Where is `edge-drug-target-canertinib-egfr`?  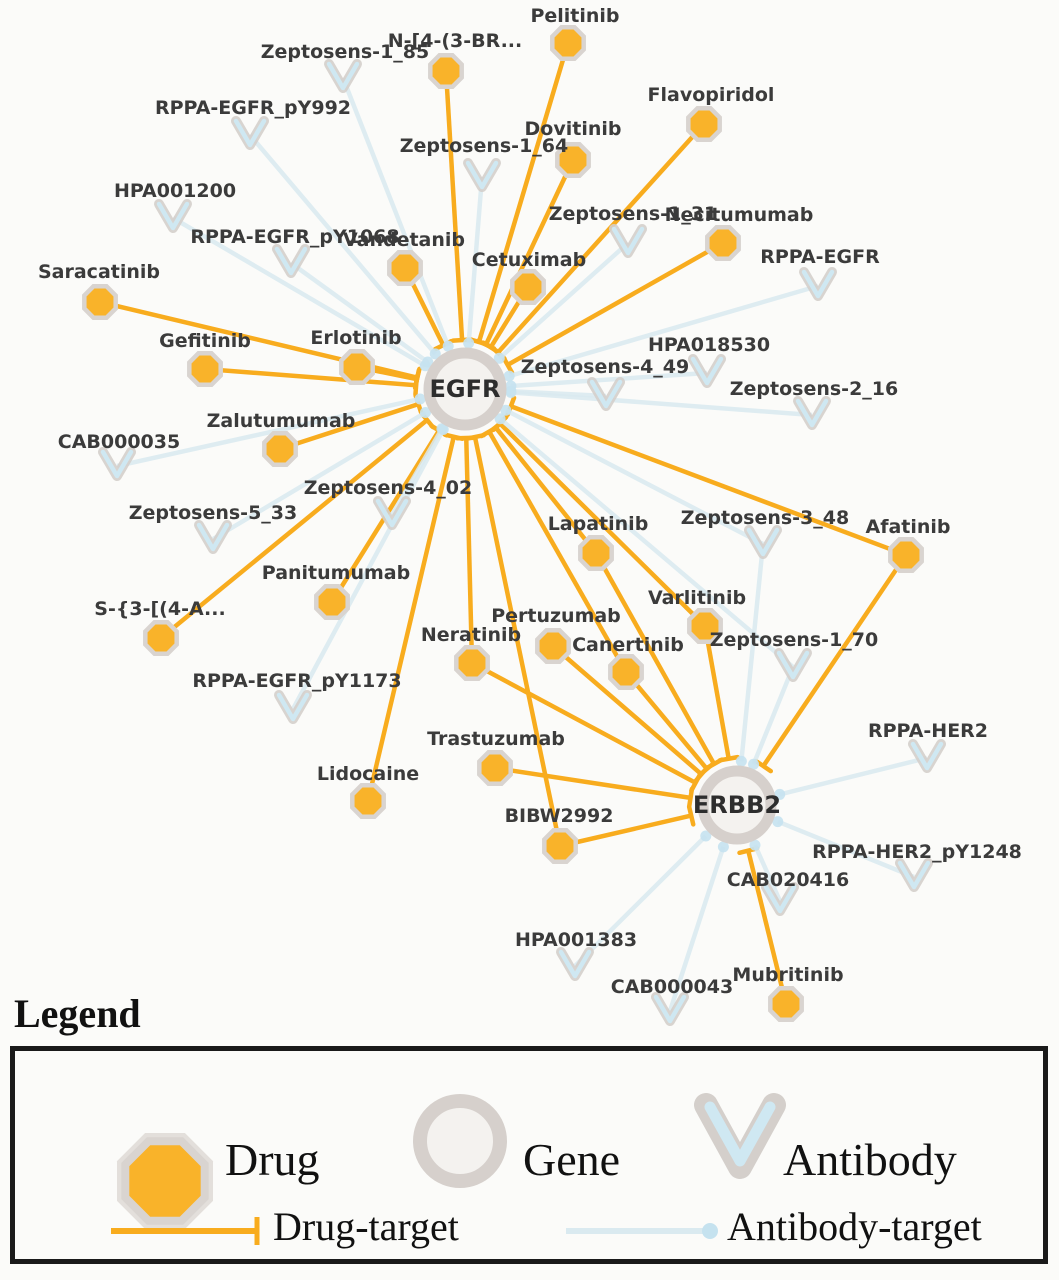 edge-drug-target-canertinib-egfr is located at coordinates (557, 552).